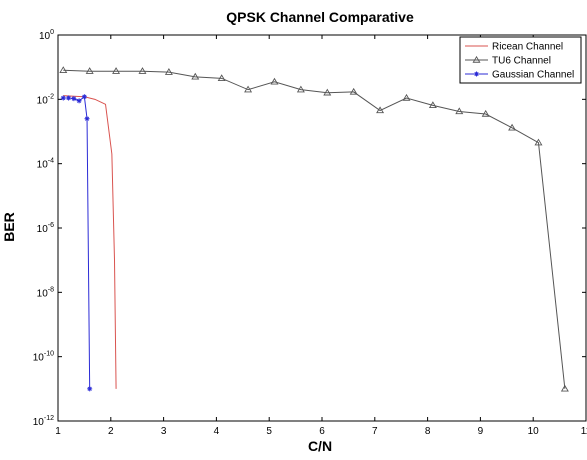 This screenshot has height=460, width=587. I want to click on series-line-ricean-channel, so click(90, 242).